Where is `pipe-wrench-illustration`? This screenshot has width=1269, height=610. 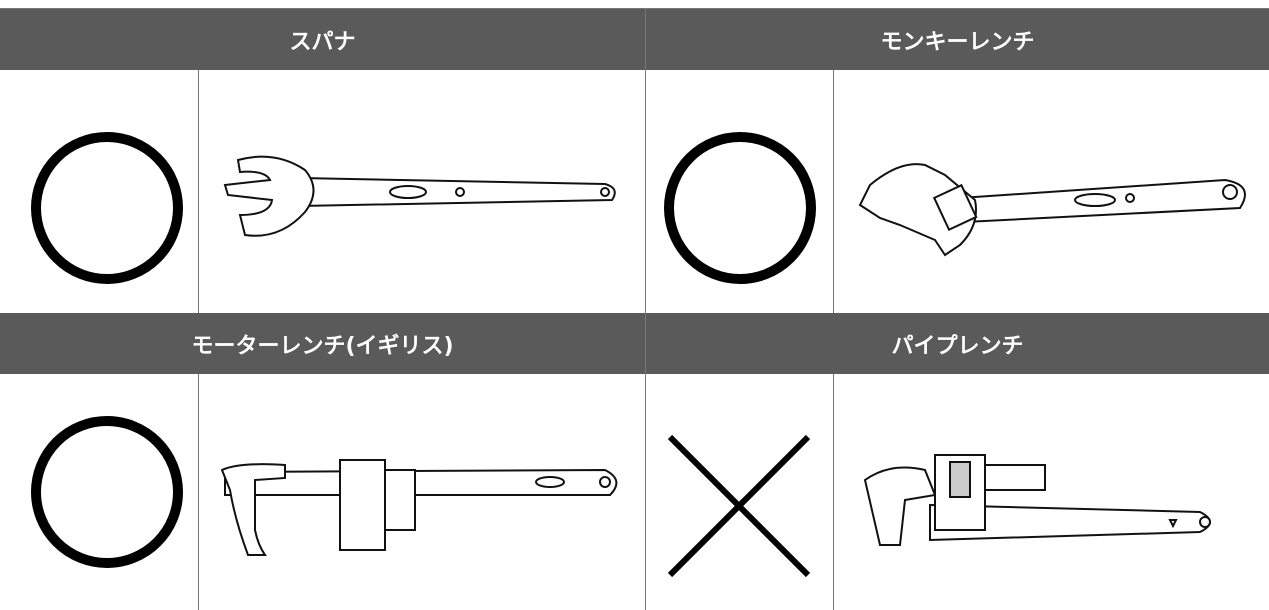
pipe-wrench-illustration is located at coordinates (1037, 500).